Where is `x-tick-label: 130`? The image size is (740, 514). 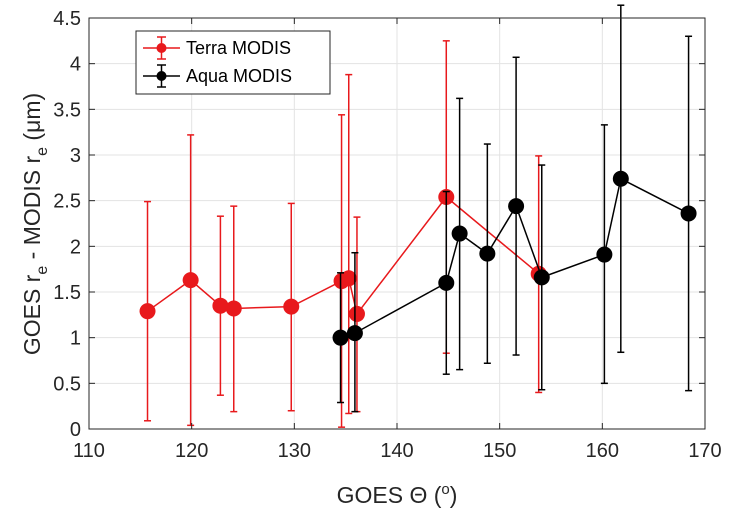
x-tick-label: 130 is located at coordinates (294, 451).